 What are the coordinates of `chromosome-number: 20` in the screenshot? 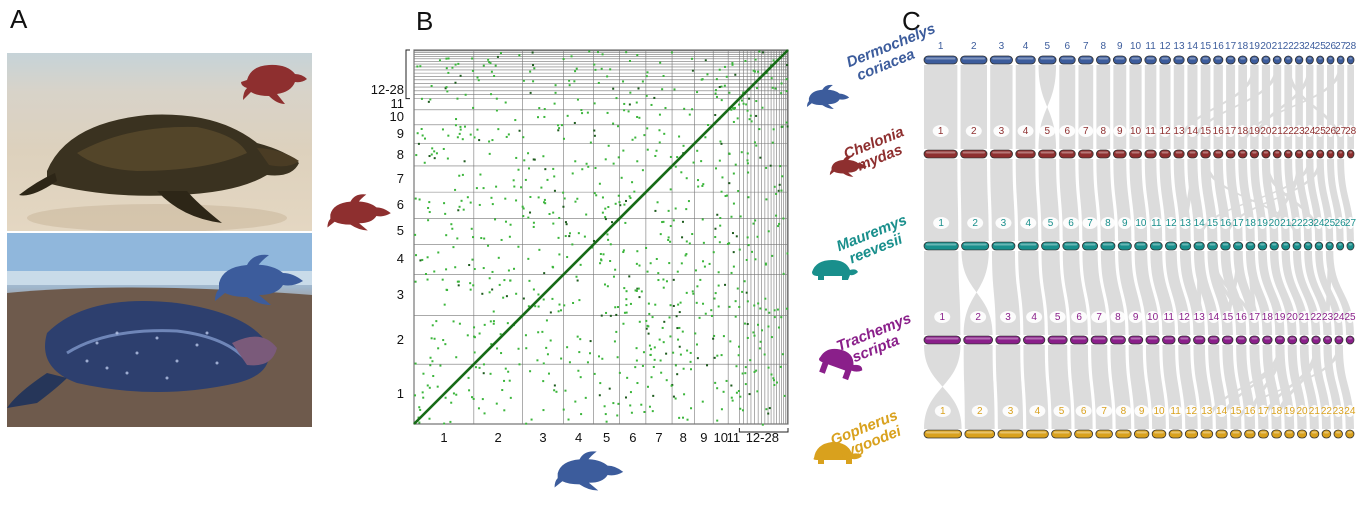 It's located at (1302, 411).